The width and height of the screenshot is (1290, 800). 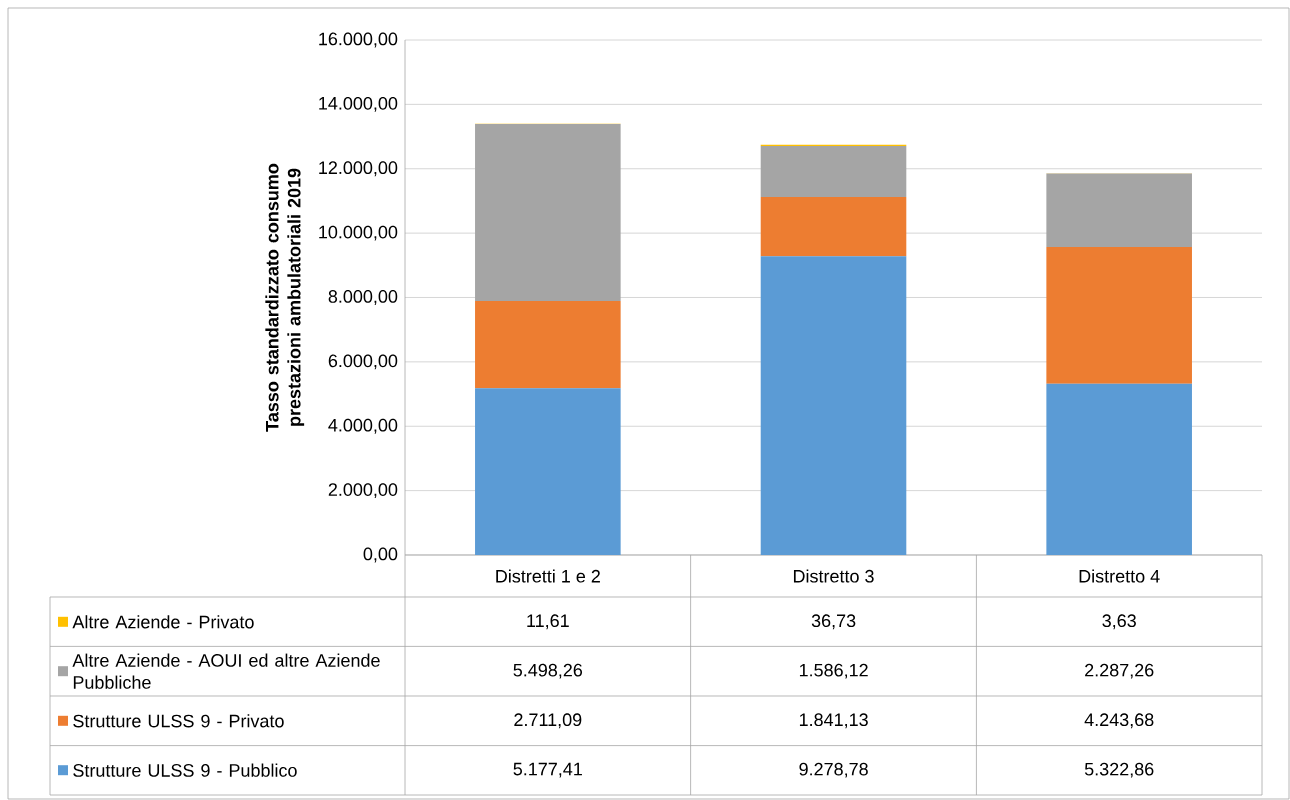 I want to click on x-tick-label: Distretti 1 e 2, so click(x=548, y=576).